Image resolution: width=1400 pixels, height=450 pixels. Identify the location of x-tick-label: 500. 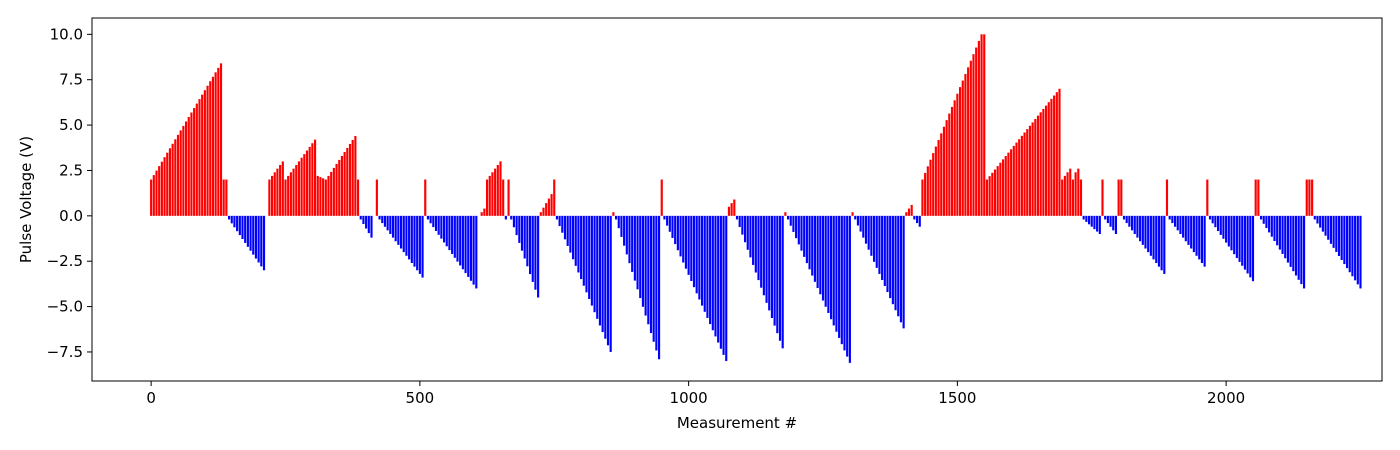
(420, 398).